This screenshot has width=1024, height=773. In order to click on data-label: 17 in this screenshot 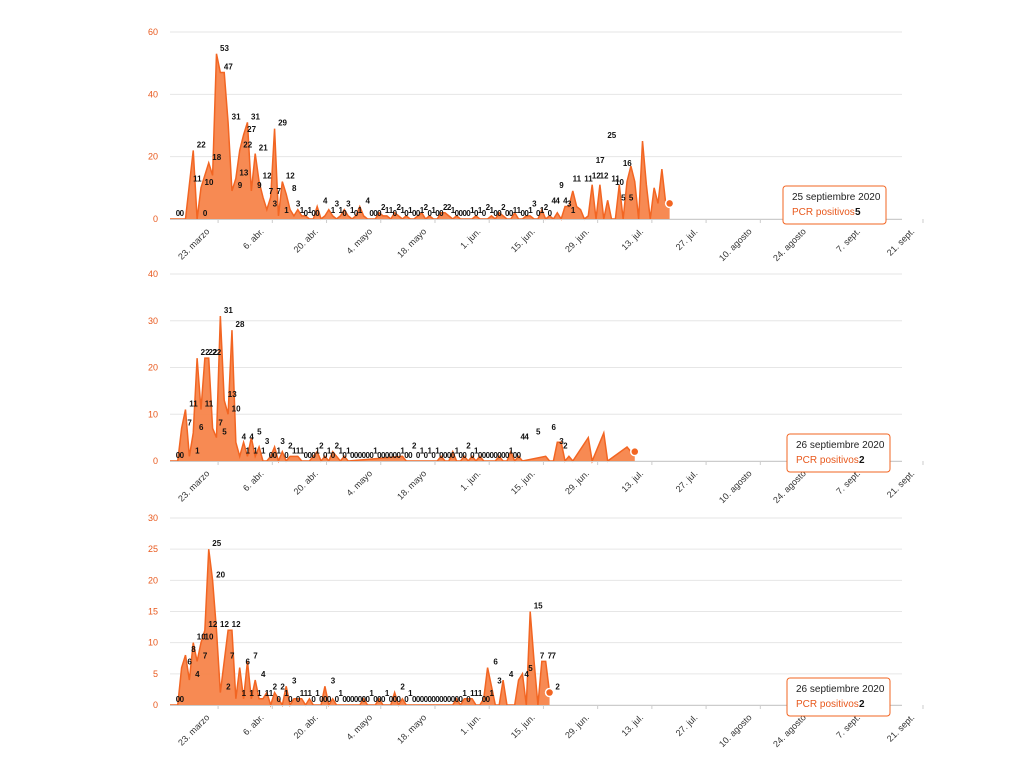, I will do `click(600, 160)`.